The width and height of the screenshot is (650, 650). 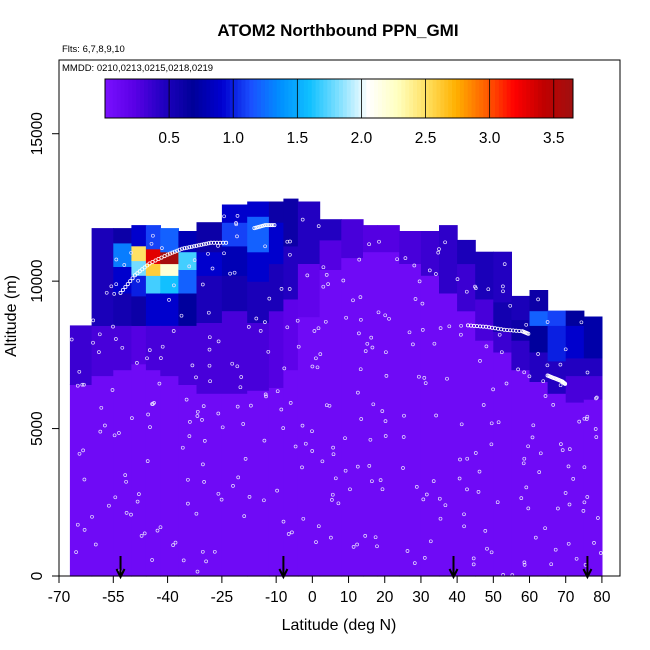 I want to click on x-tick-label: 40, so click(x=458, y=597).